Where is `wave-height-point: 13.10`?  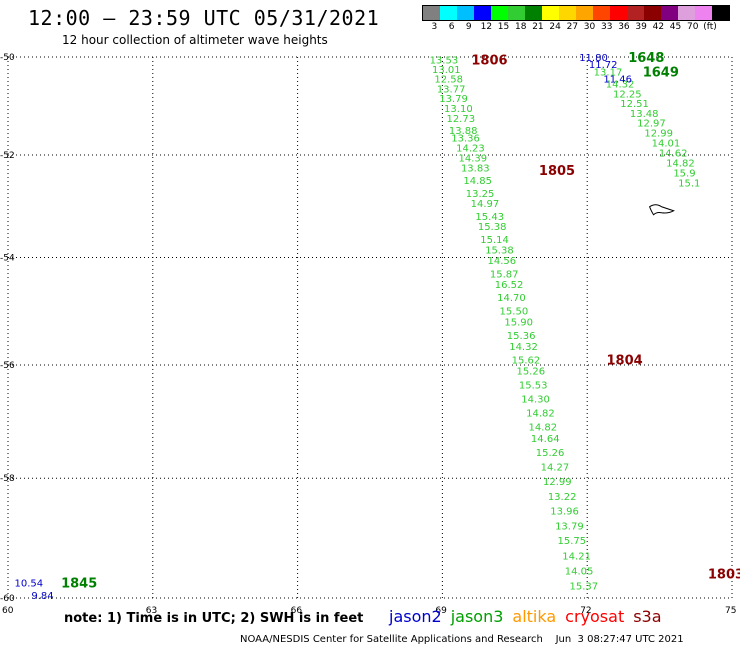 wave-height-point: 13.10 is located at coordinates (458, 109).